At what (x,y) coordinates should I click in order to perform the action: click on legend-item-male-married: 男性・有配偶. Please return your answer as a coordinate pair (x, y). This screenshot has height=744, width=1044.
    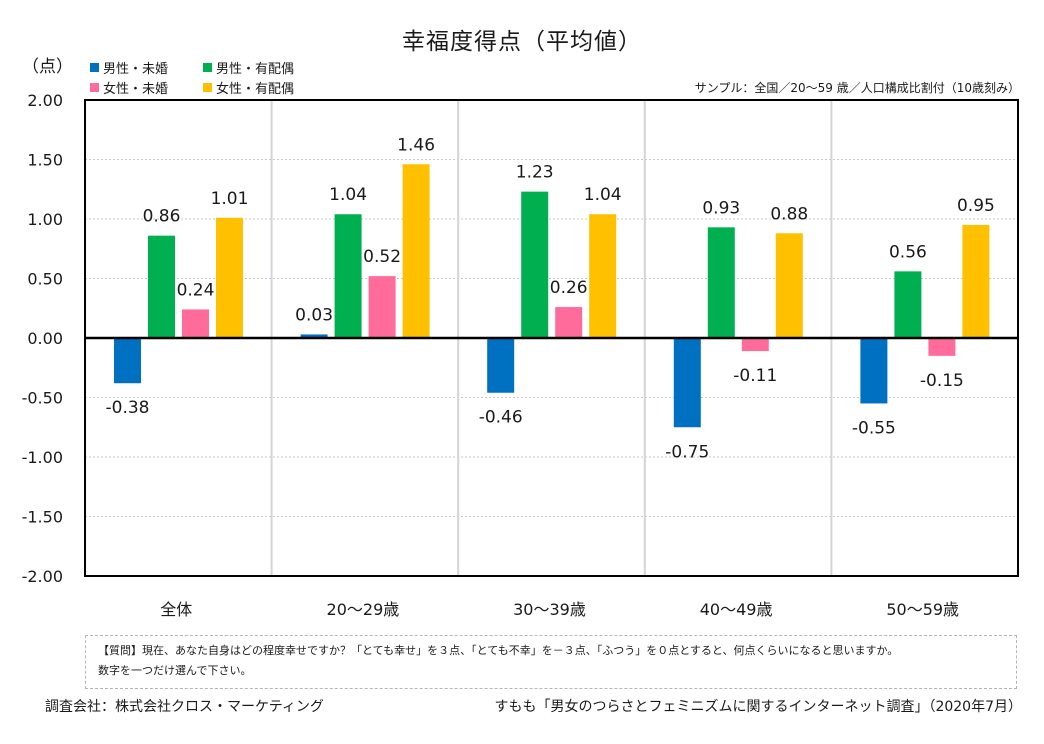
    Looking at the image, I should click on (248, 67).